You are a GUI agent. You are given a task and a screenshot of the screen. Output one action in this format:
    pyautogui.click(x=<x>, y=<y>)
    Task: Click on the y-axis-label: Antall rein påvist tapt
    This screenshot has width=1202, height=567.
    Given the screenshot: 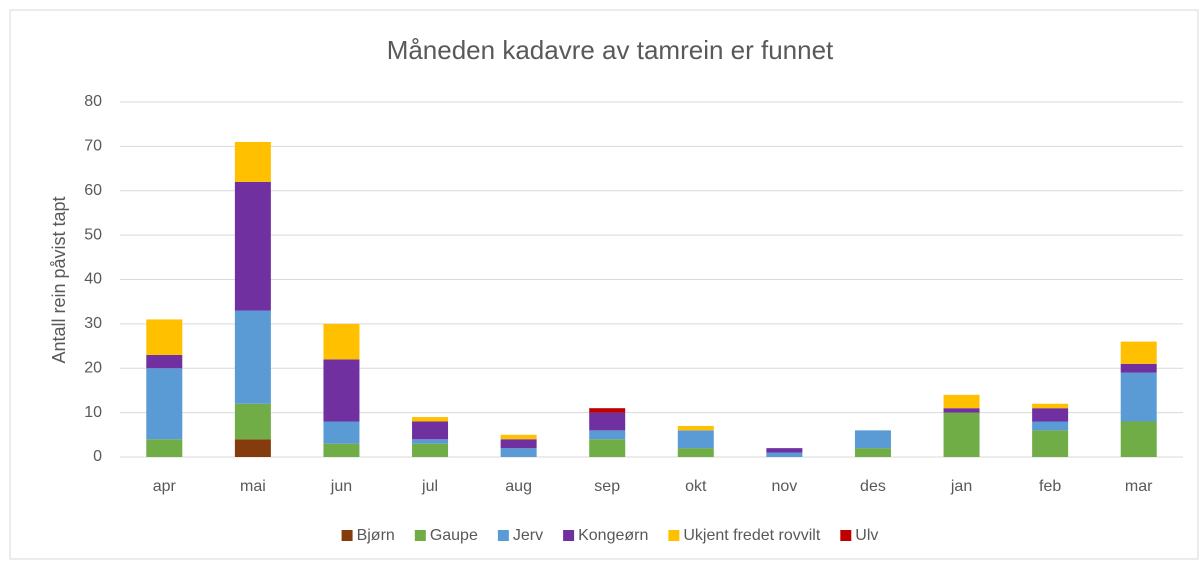 What is the action you would take?
    pyautogui.click(x=59, y=279)
    